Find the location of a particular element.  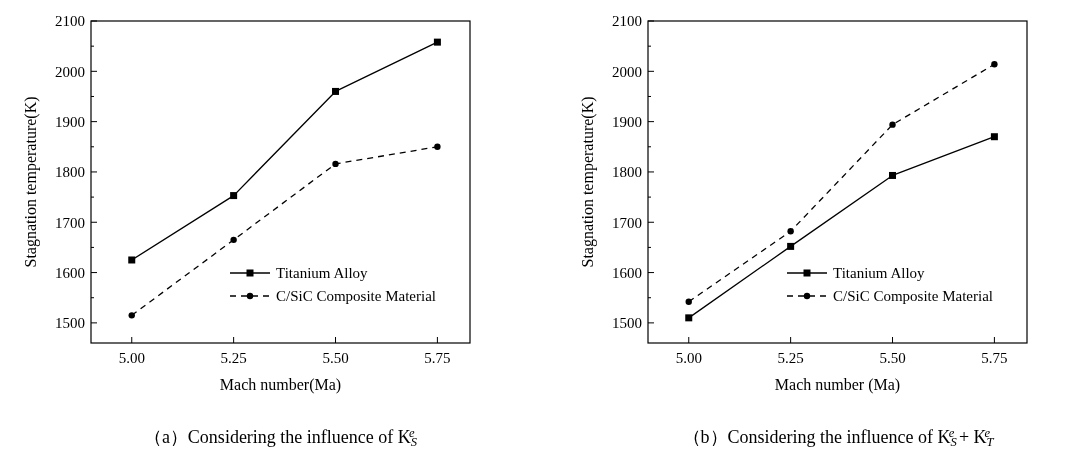

x-axis-title: Mach number (Ma) is located at coordinates (837, 385).